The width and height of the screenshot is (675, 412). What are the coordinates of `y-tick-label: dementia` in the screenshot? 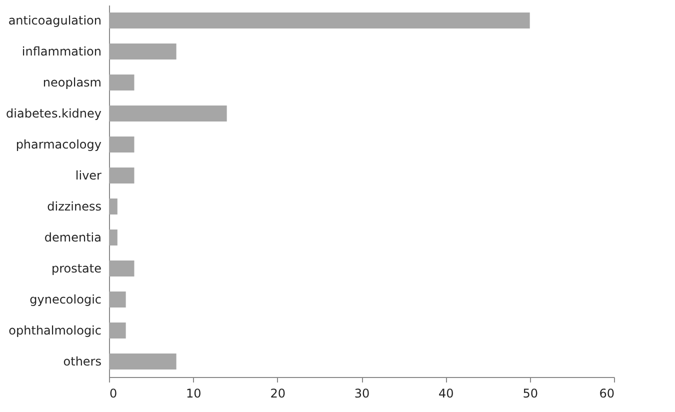 It's located at (73, 237).